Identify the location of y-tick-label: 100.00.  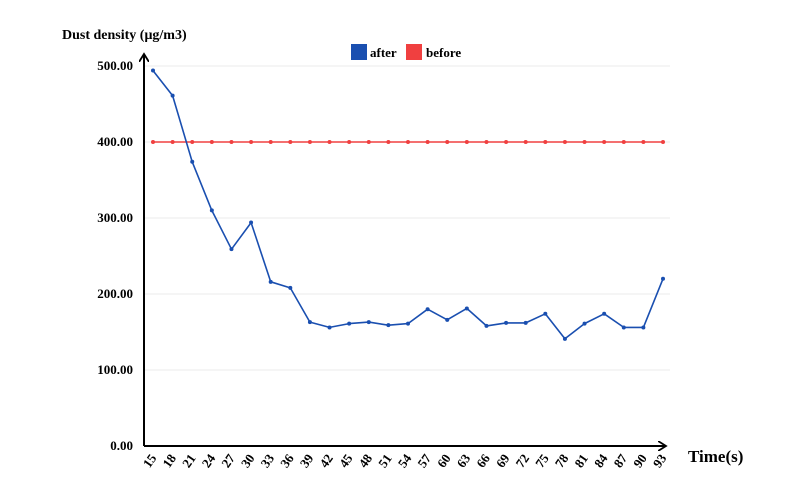
(115, 369).